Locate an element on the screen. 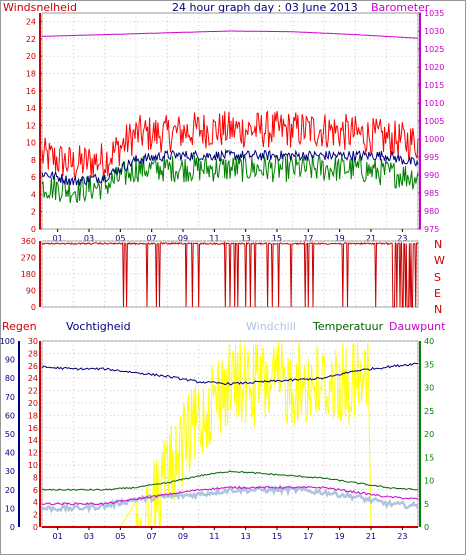 The image size is (466, 555). wind-ylabel-4: 4 is located at coordinates (33, 194).